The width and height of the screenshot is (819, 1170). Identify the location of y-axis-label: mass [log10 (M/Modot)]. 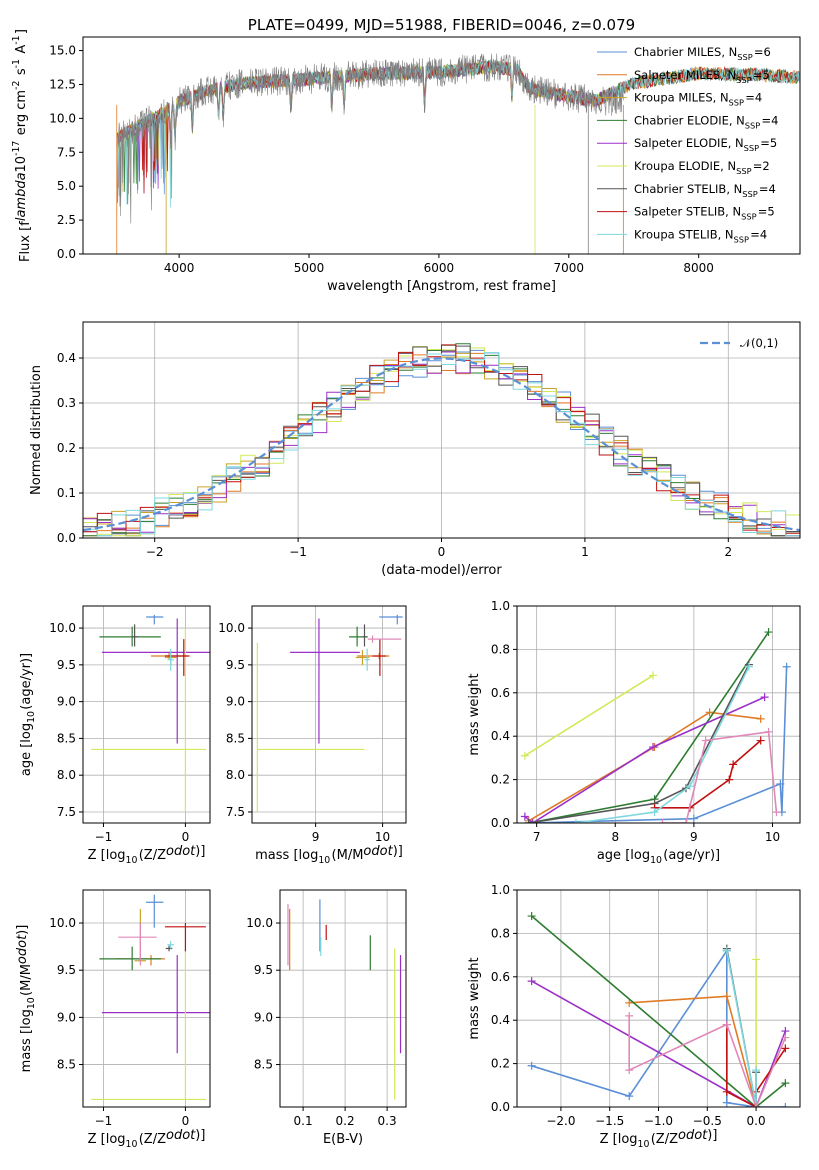
(26, 999).